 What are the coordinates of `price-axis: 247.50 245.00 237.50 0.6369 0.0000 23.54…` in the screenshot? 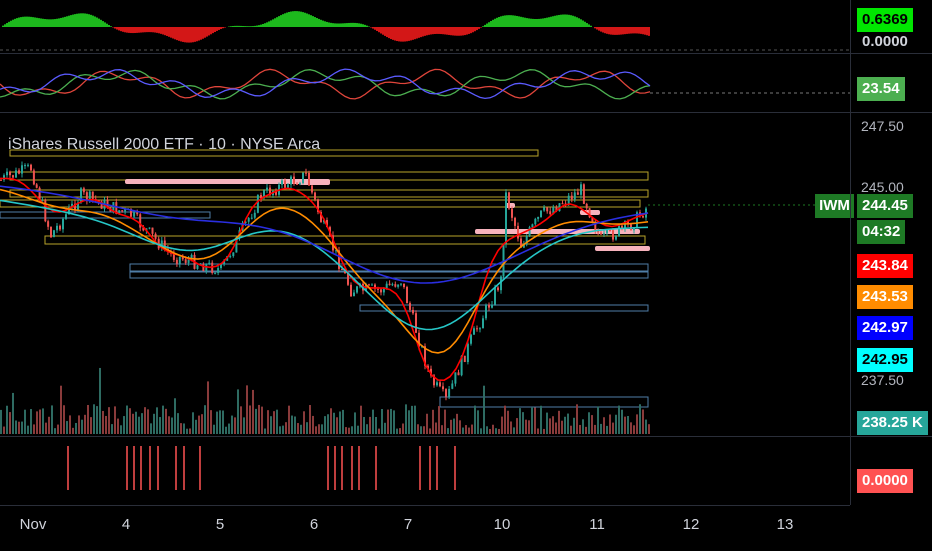 It's located at (891, 252).